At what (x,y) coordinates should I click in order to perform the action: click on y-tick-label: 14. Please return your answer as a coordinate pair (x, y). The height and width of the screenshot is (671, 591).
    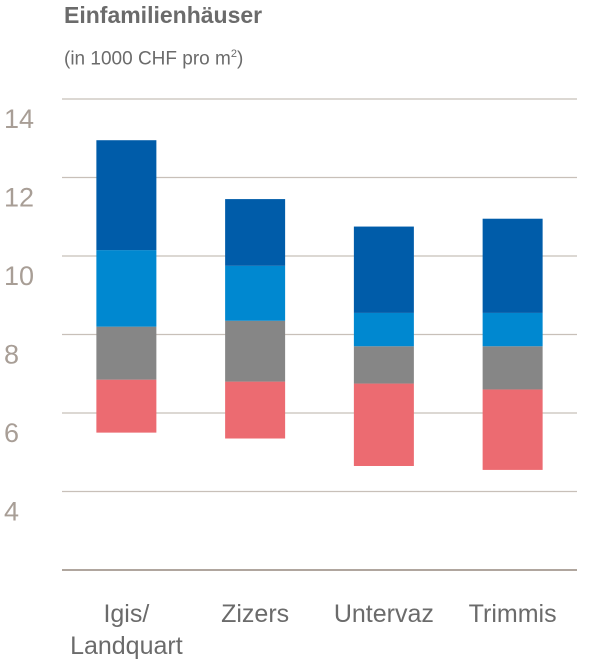
    Looking at the image, I should click on (19, 119).